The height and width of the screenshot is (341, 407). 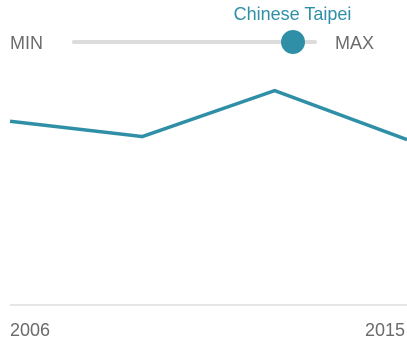 What do you see at coordinates (194, 42) in the screenshot?
I see `slider-track` at bounding box center [194, 42].